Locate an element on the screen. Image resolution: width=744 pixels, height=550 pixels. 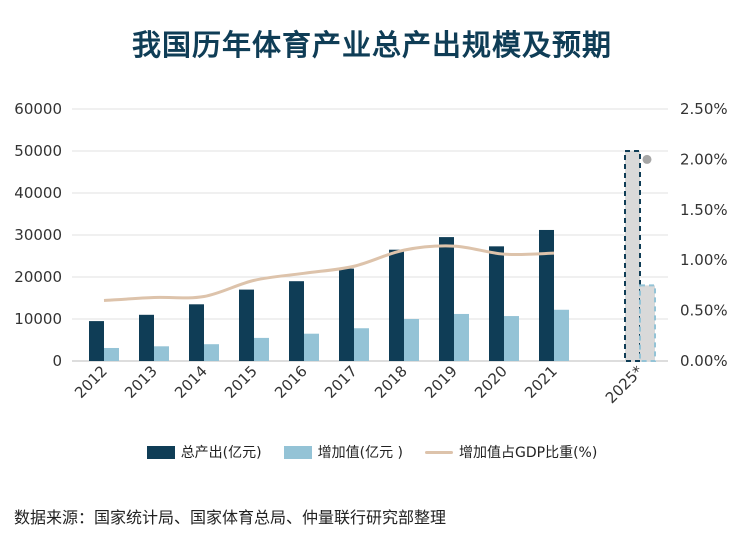
bar-added-value-forecast is located at coordinates (647, 323).